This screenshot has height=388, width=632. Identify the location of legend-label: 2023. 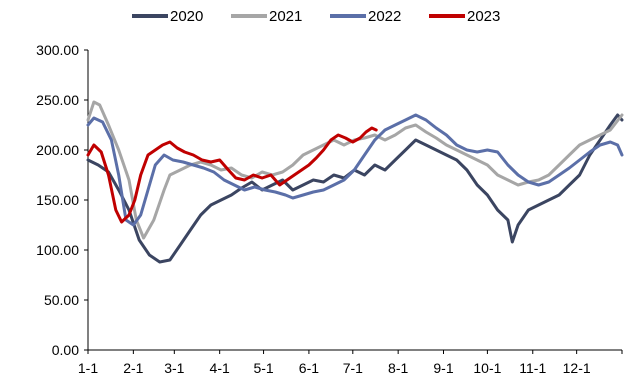
(483, 16).